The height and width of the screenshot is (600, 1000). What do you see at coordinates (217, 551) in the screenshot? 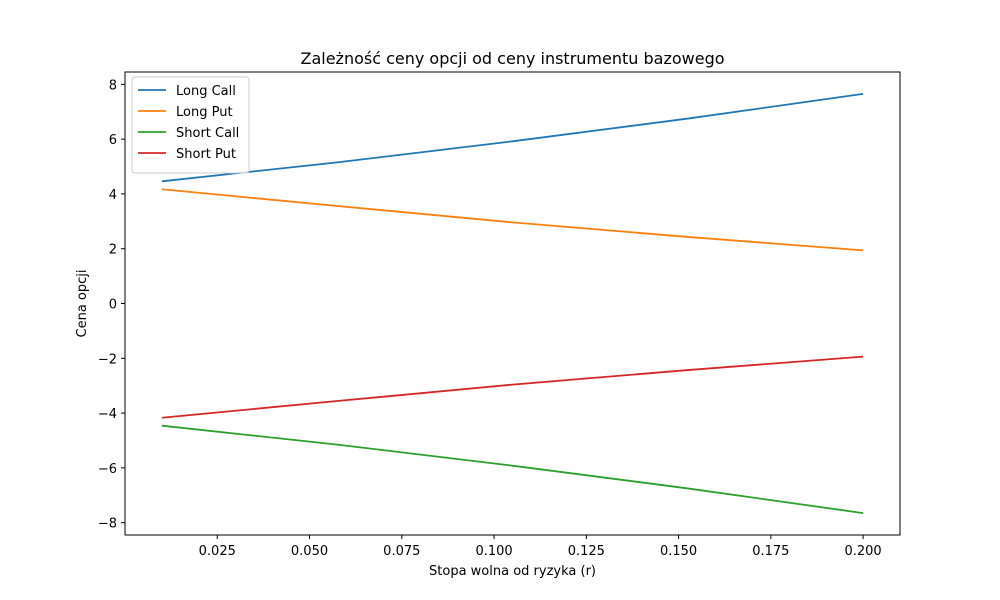
I see `x-tick-label: 0.025` at bounding box center [217, 551].